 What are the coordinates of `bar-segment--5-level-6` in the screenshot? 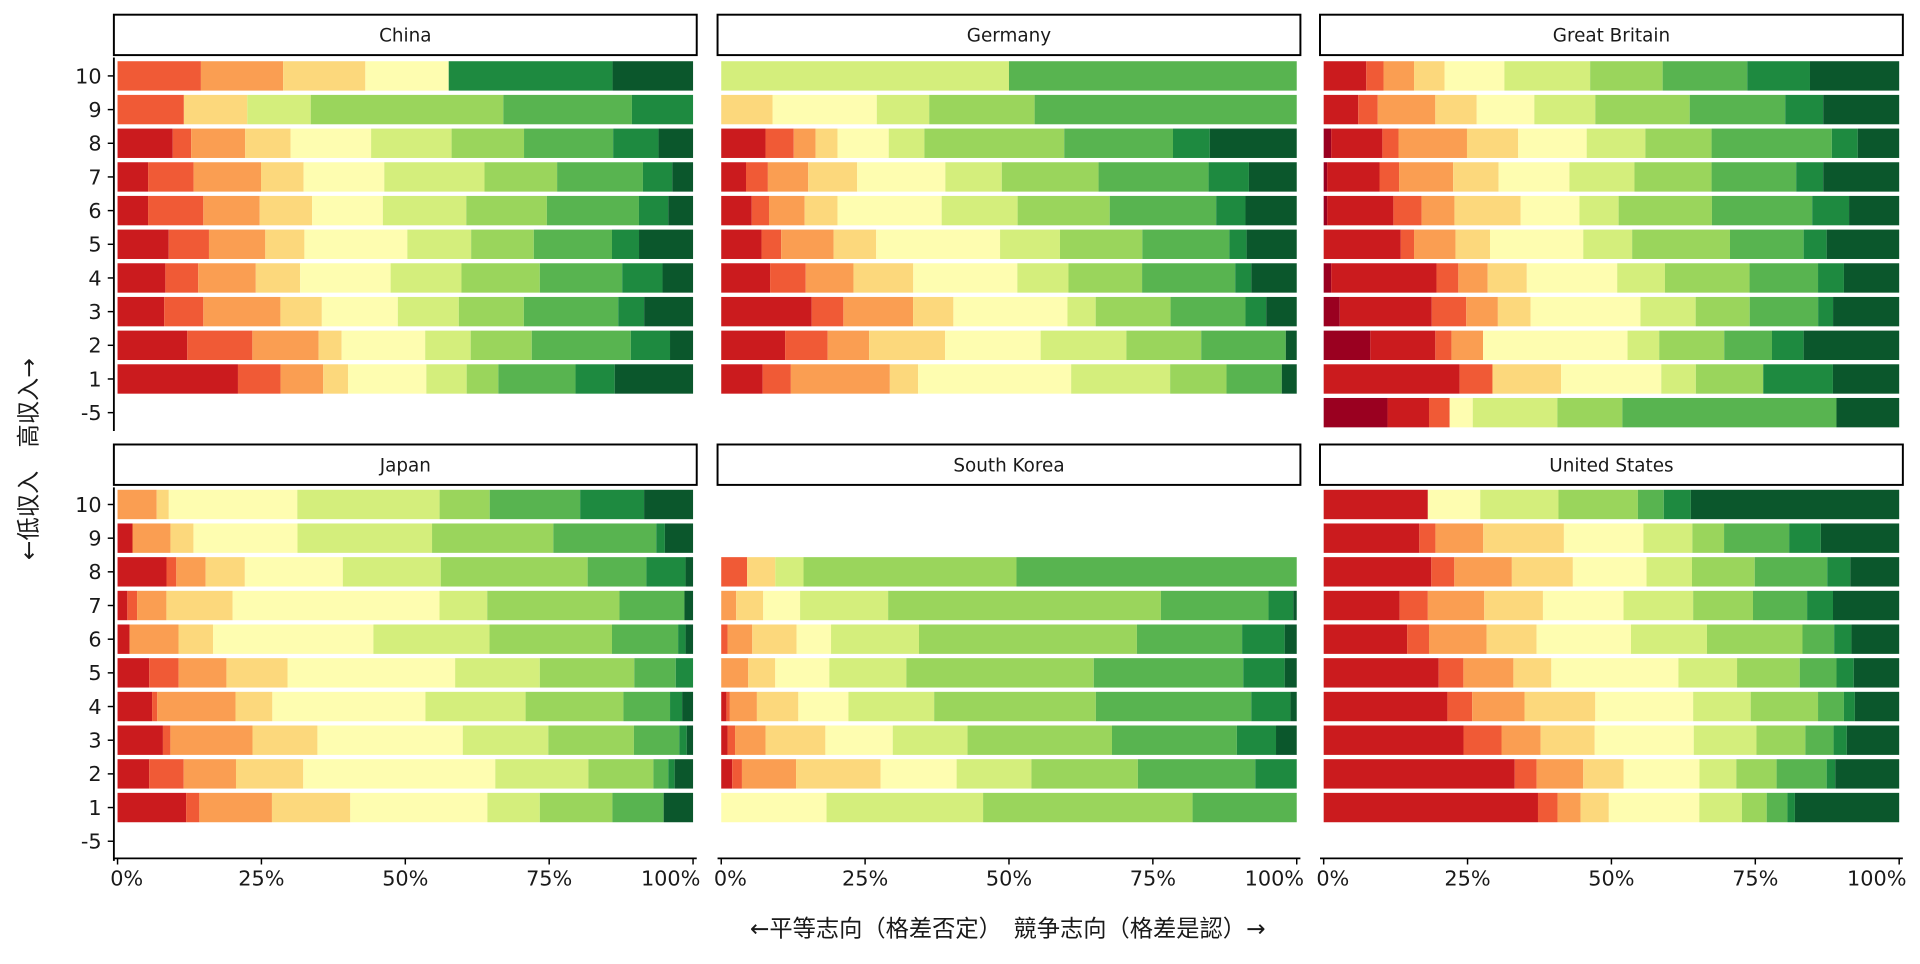 It's located at (1515, 412).